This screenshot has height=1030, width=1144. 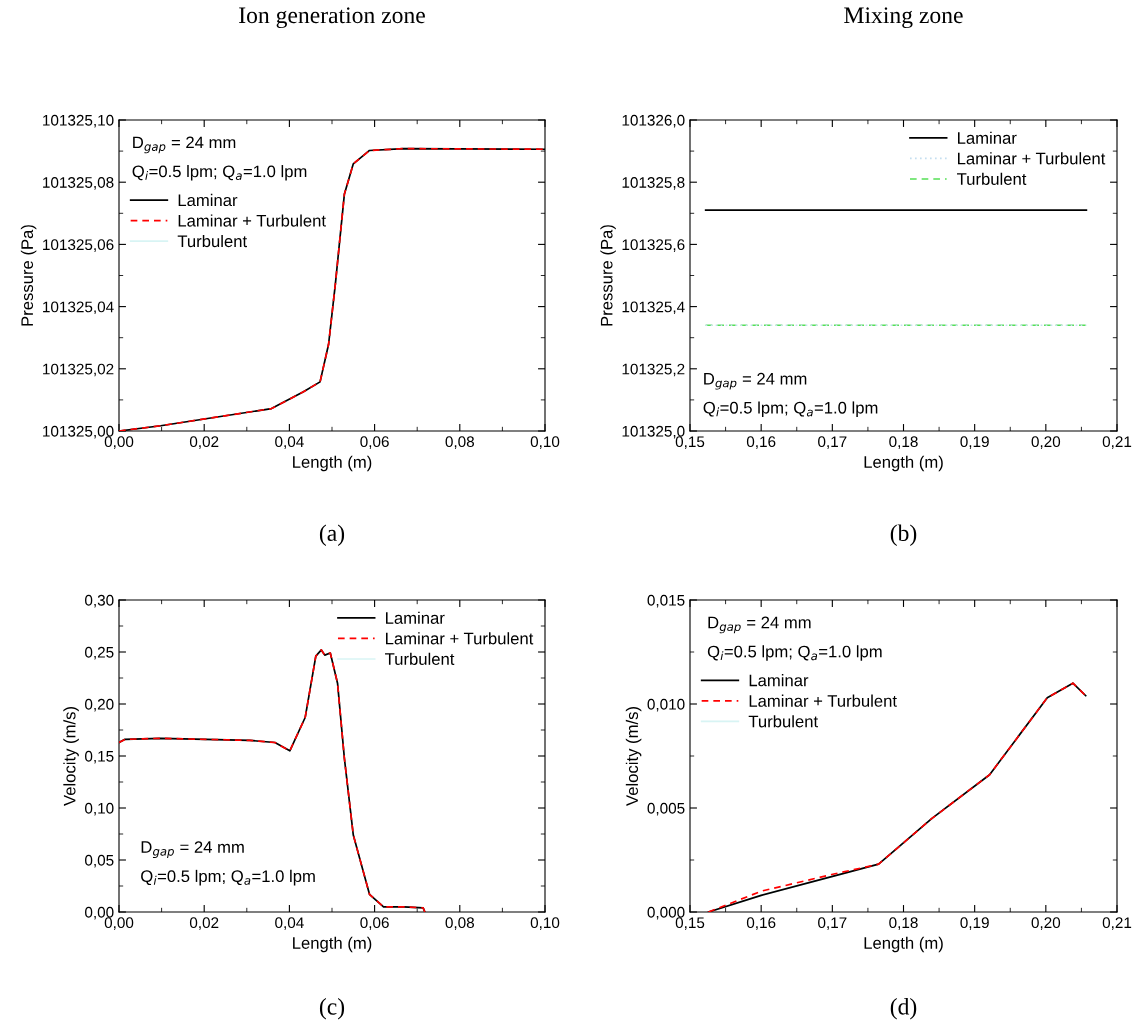 What do you see at coordinates (78, 183) in the screenshot?
I see `y-tick-label: 101325,08` at bounding box center [78, 183].